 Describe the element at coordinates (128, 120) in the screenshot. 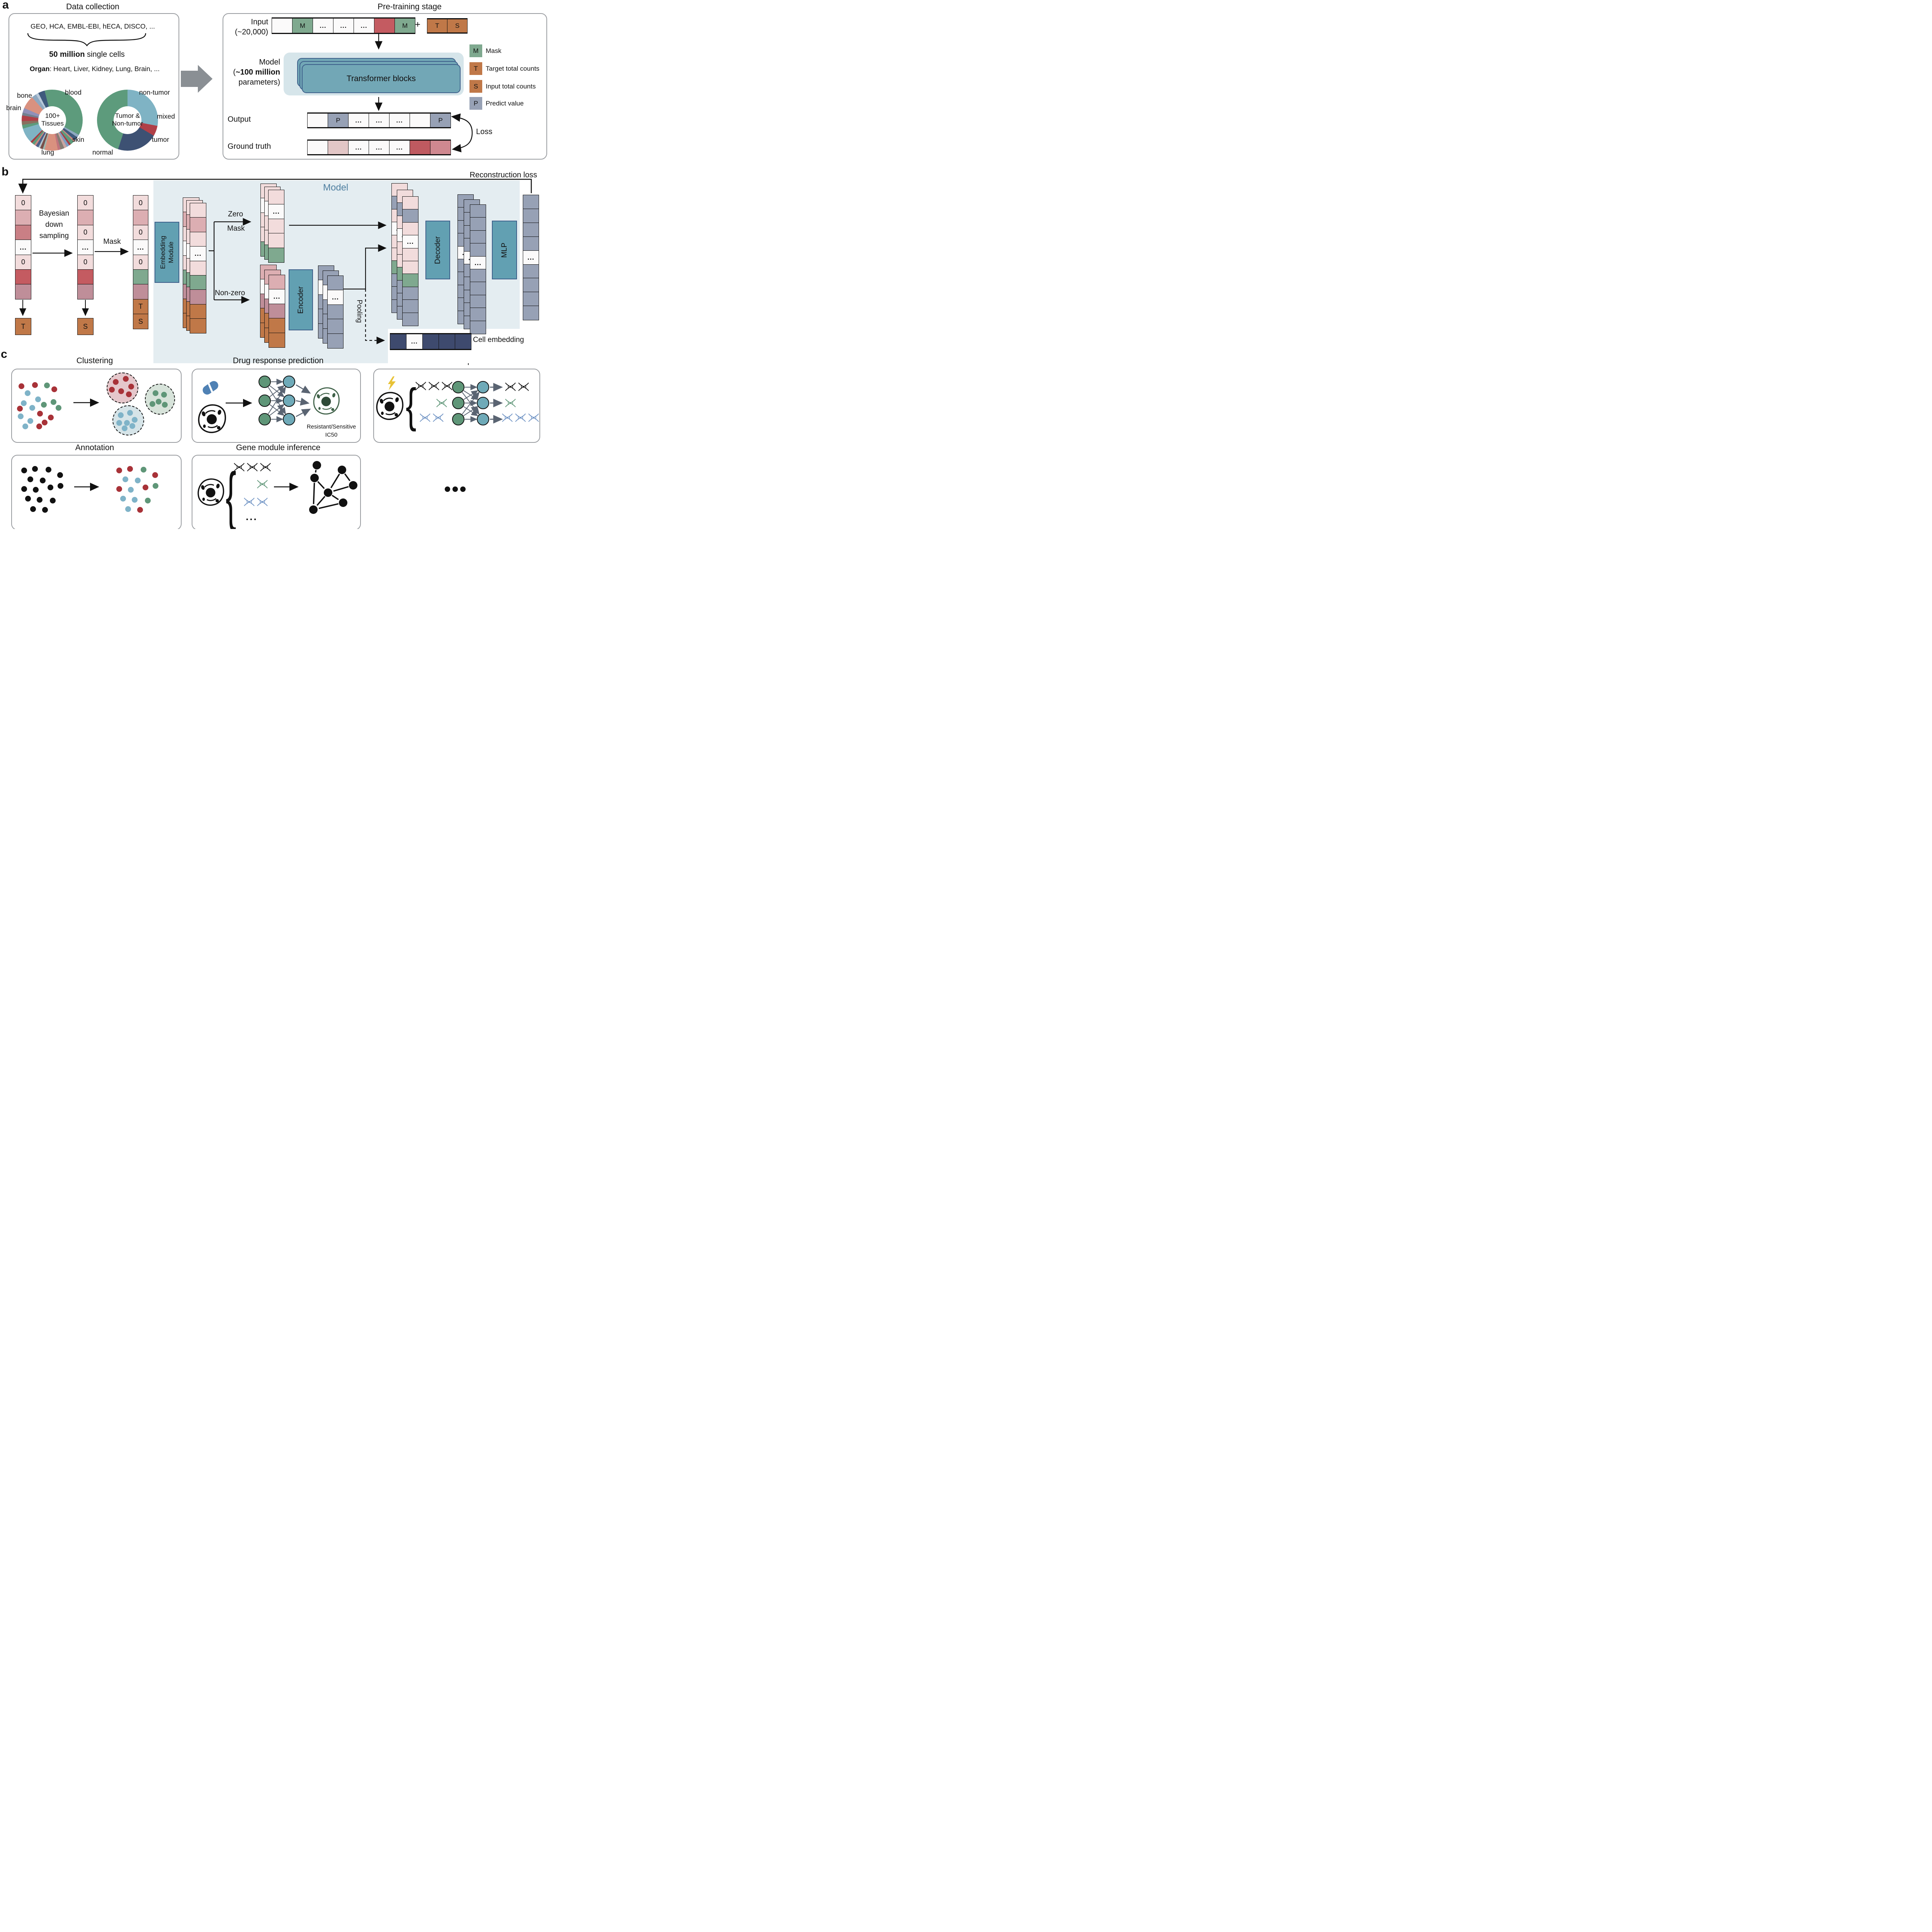

I see `donut-hole` at that location.